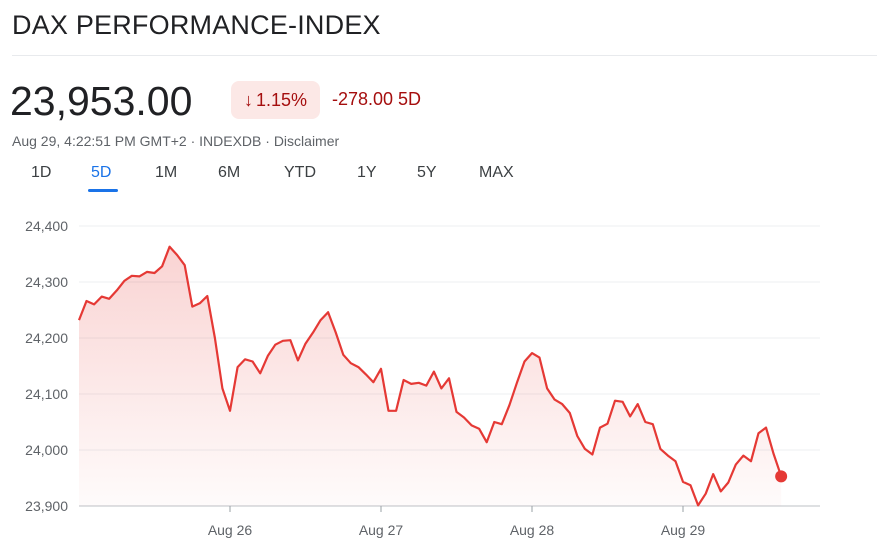 The width and height of the screenshot is (877, 548). Describe the element at coordinates (457, 522) in the screenshot. I see `x-axis: Aug 26 Aug 27 Aug 28 Aug 29` at that location.